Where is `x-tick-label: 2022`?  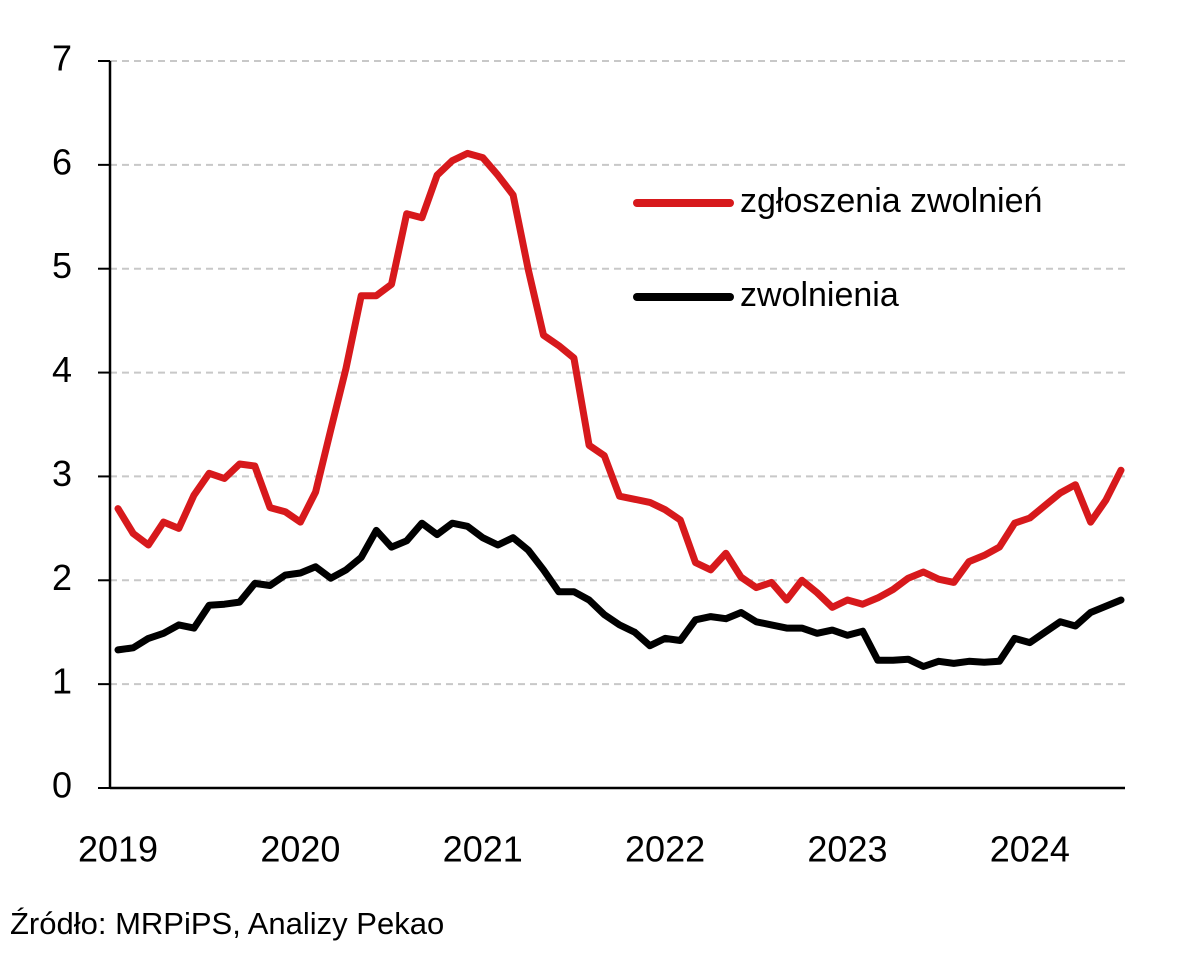
x-tick-label: 2022 is located at coordinates (665, 849).